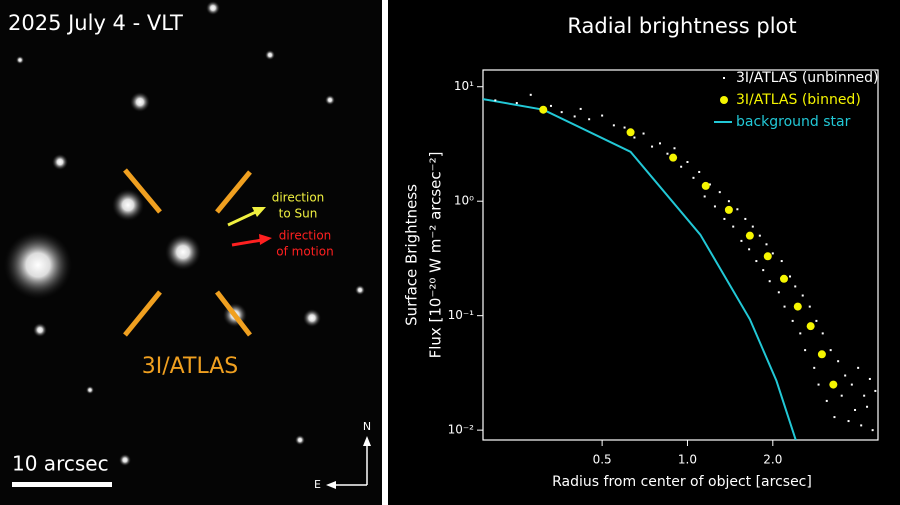 The height and width of the screenshot is (505, 900). What do you see at coordinates (367, 426) in the screenshot?
I see `compass-n: N` at bounding box center [367, 426].